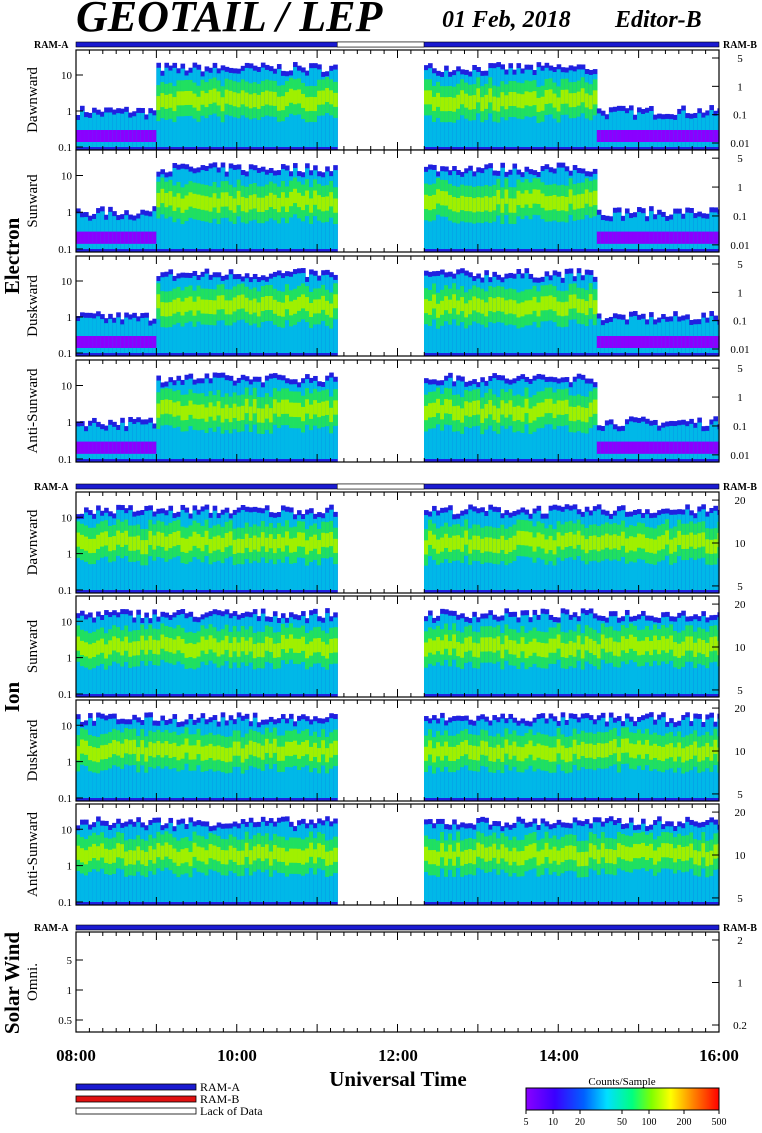 This screenshot has width=762, height=1133. What do you see at coordinates (33, 201) in the screenshot?
I see `panel-ylabel: Sunward` at bounding box center [33, 201].